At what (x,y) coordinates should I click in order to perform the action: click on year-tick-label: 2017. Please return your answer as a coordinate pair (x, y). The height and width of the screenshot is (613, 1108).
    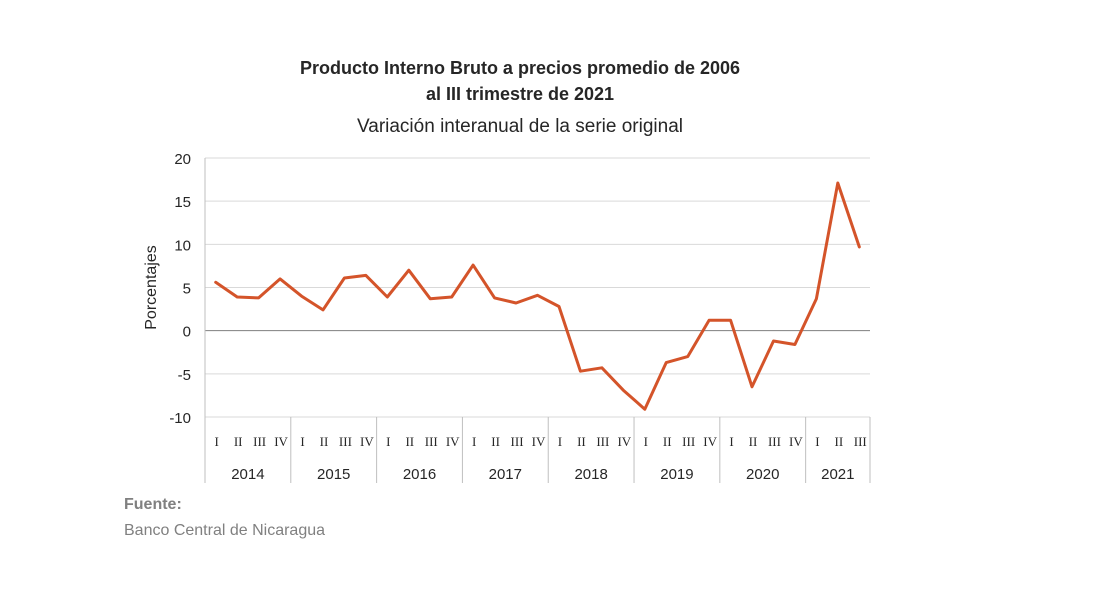
    Looking at the image, I should click on (505, 474).